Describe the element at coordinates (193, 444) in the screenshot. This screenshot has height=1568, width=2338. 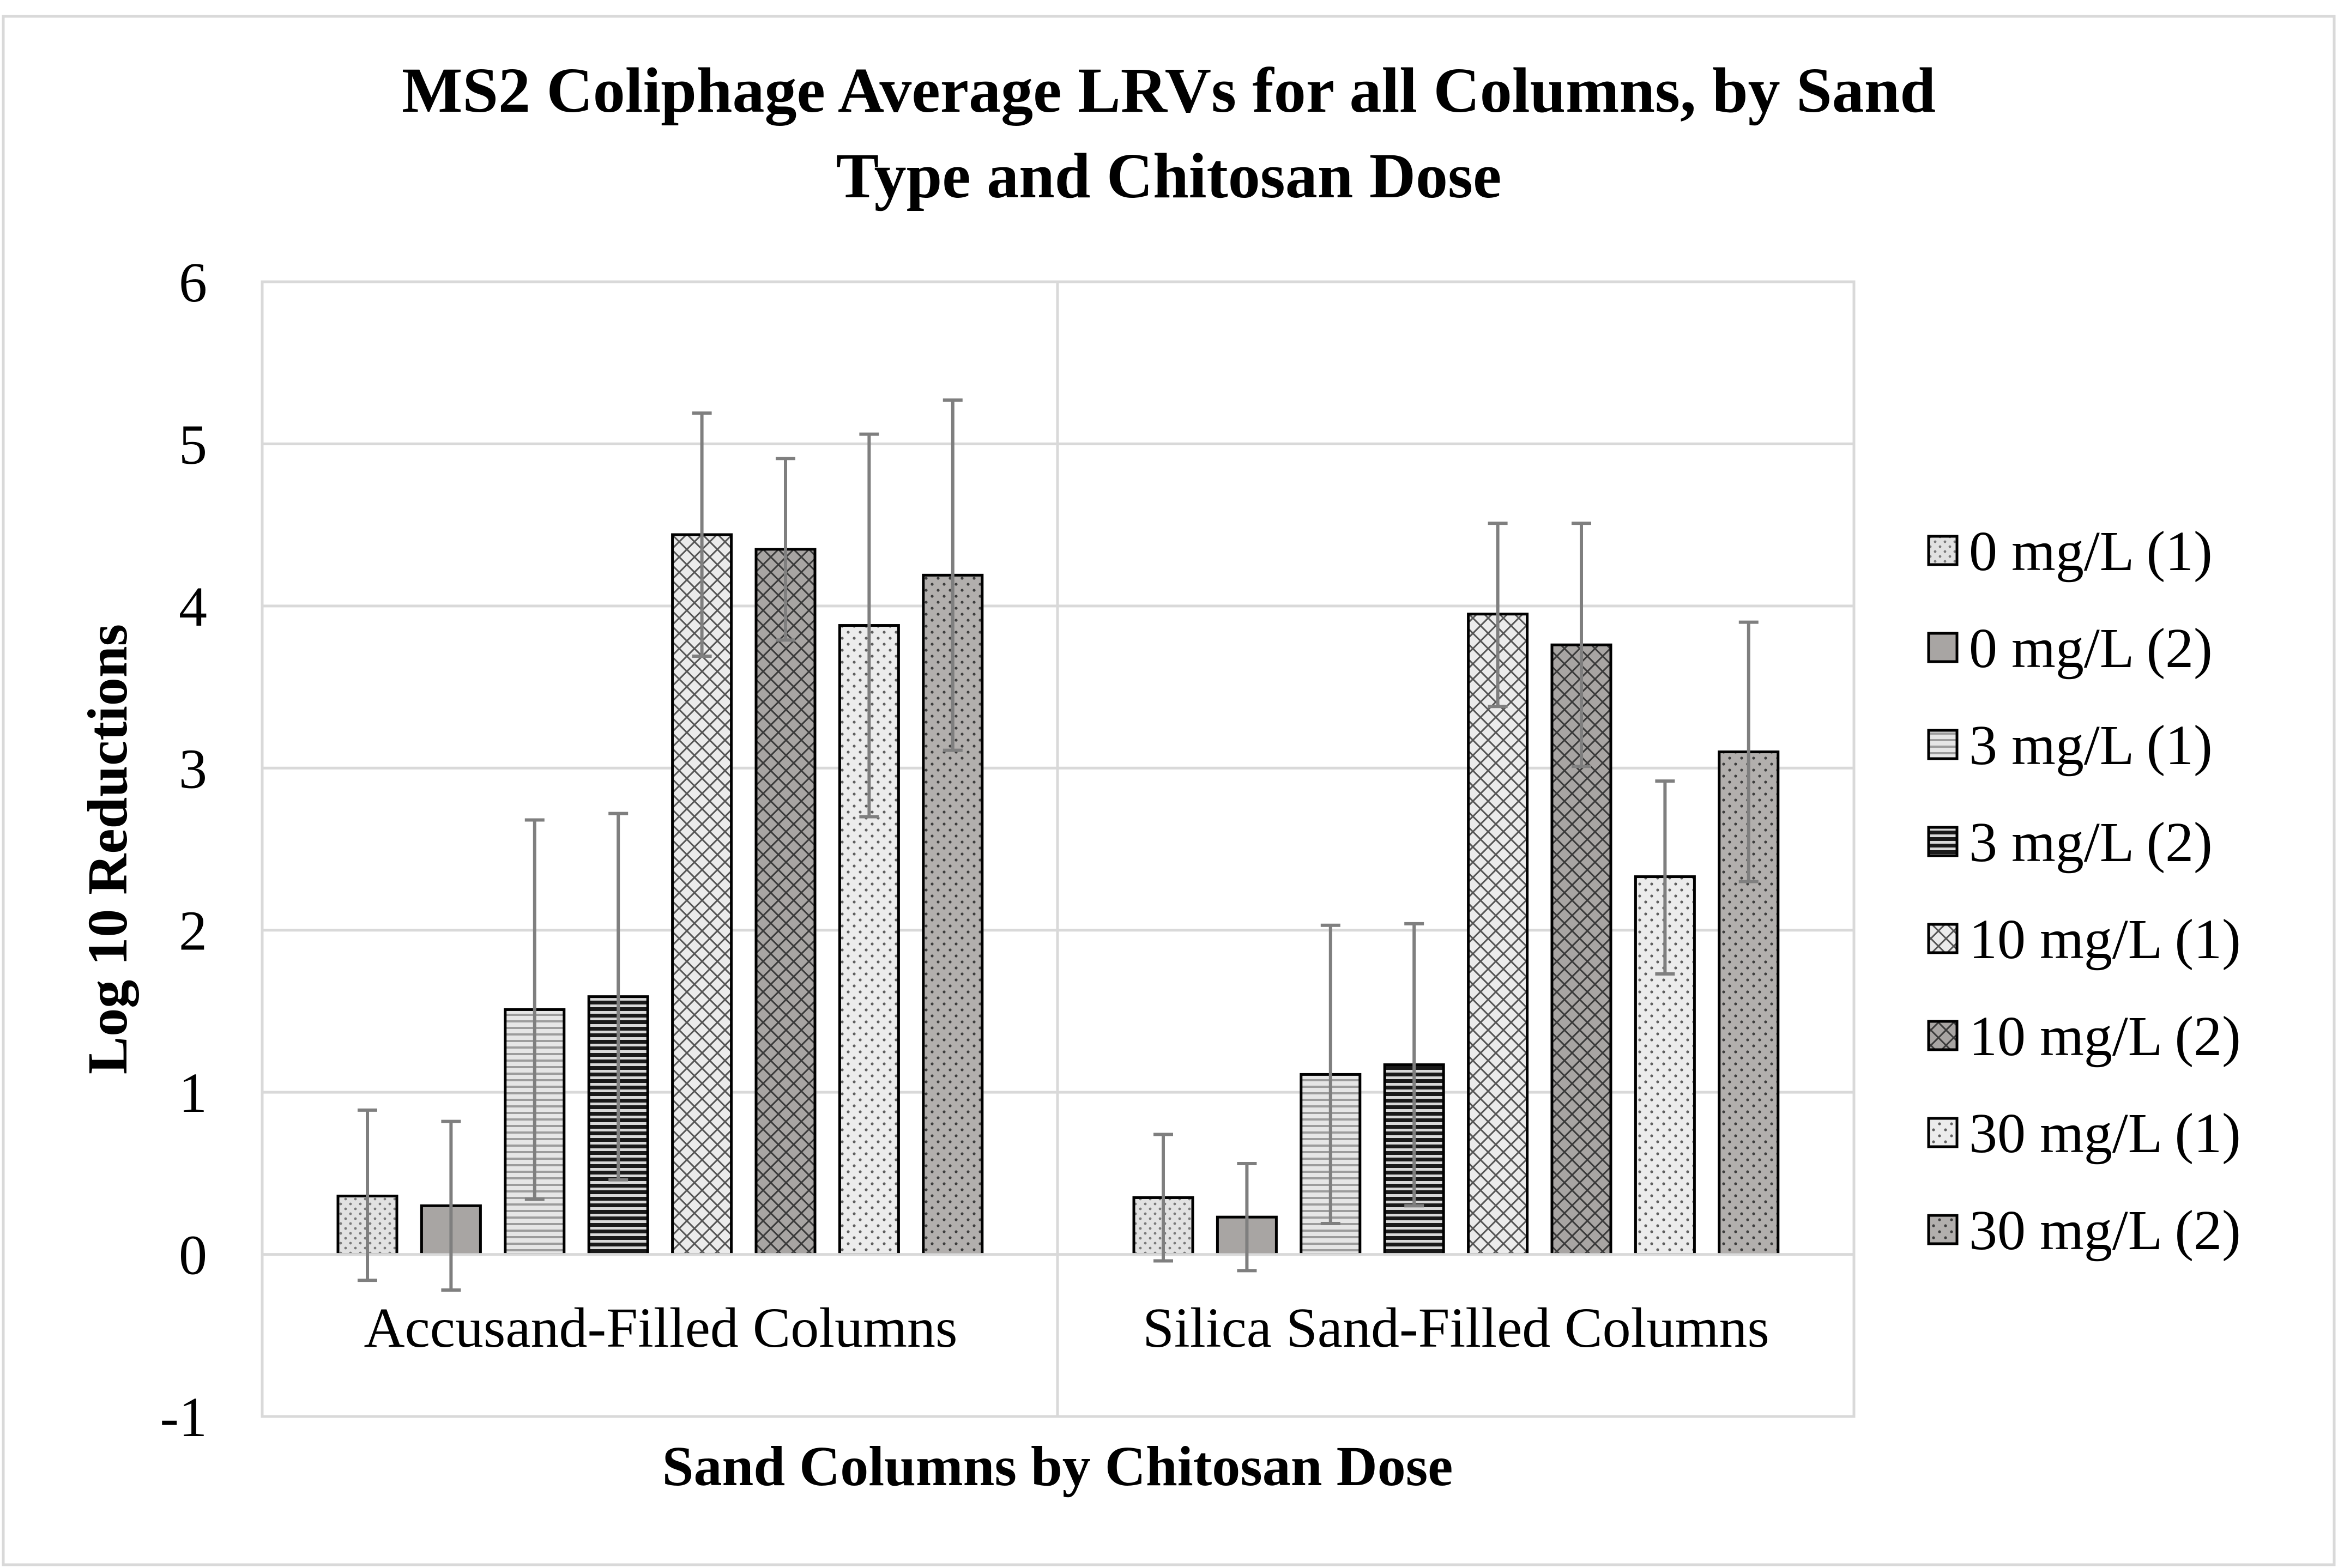
I see `y-tick-label: 5` at that location.